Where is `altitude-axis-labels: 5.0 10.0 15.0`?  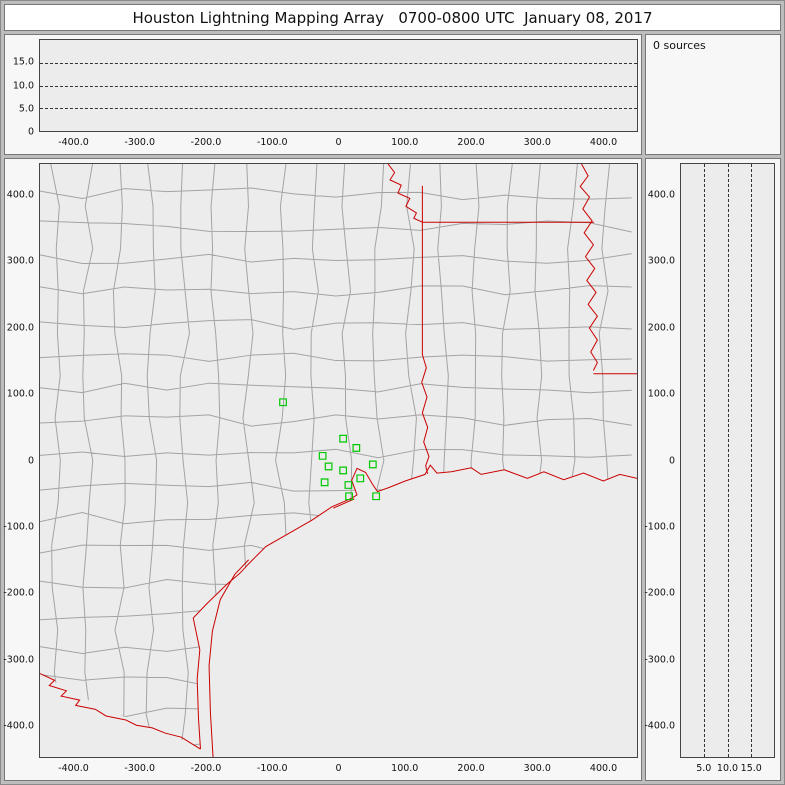 altitude-axis-labels: 5.0 10.0 15.0 is located at coordinates (727, 769).